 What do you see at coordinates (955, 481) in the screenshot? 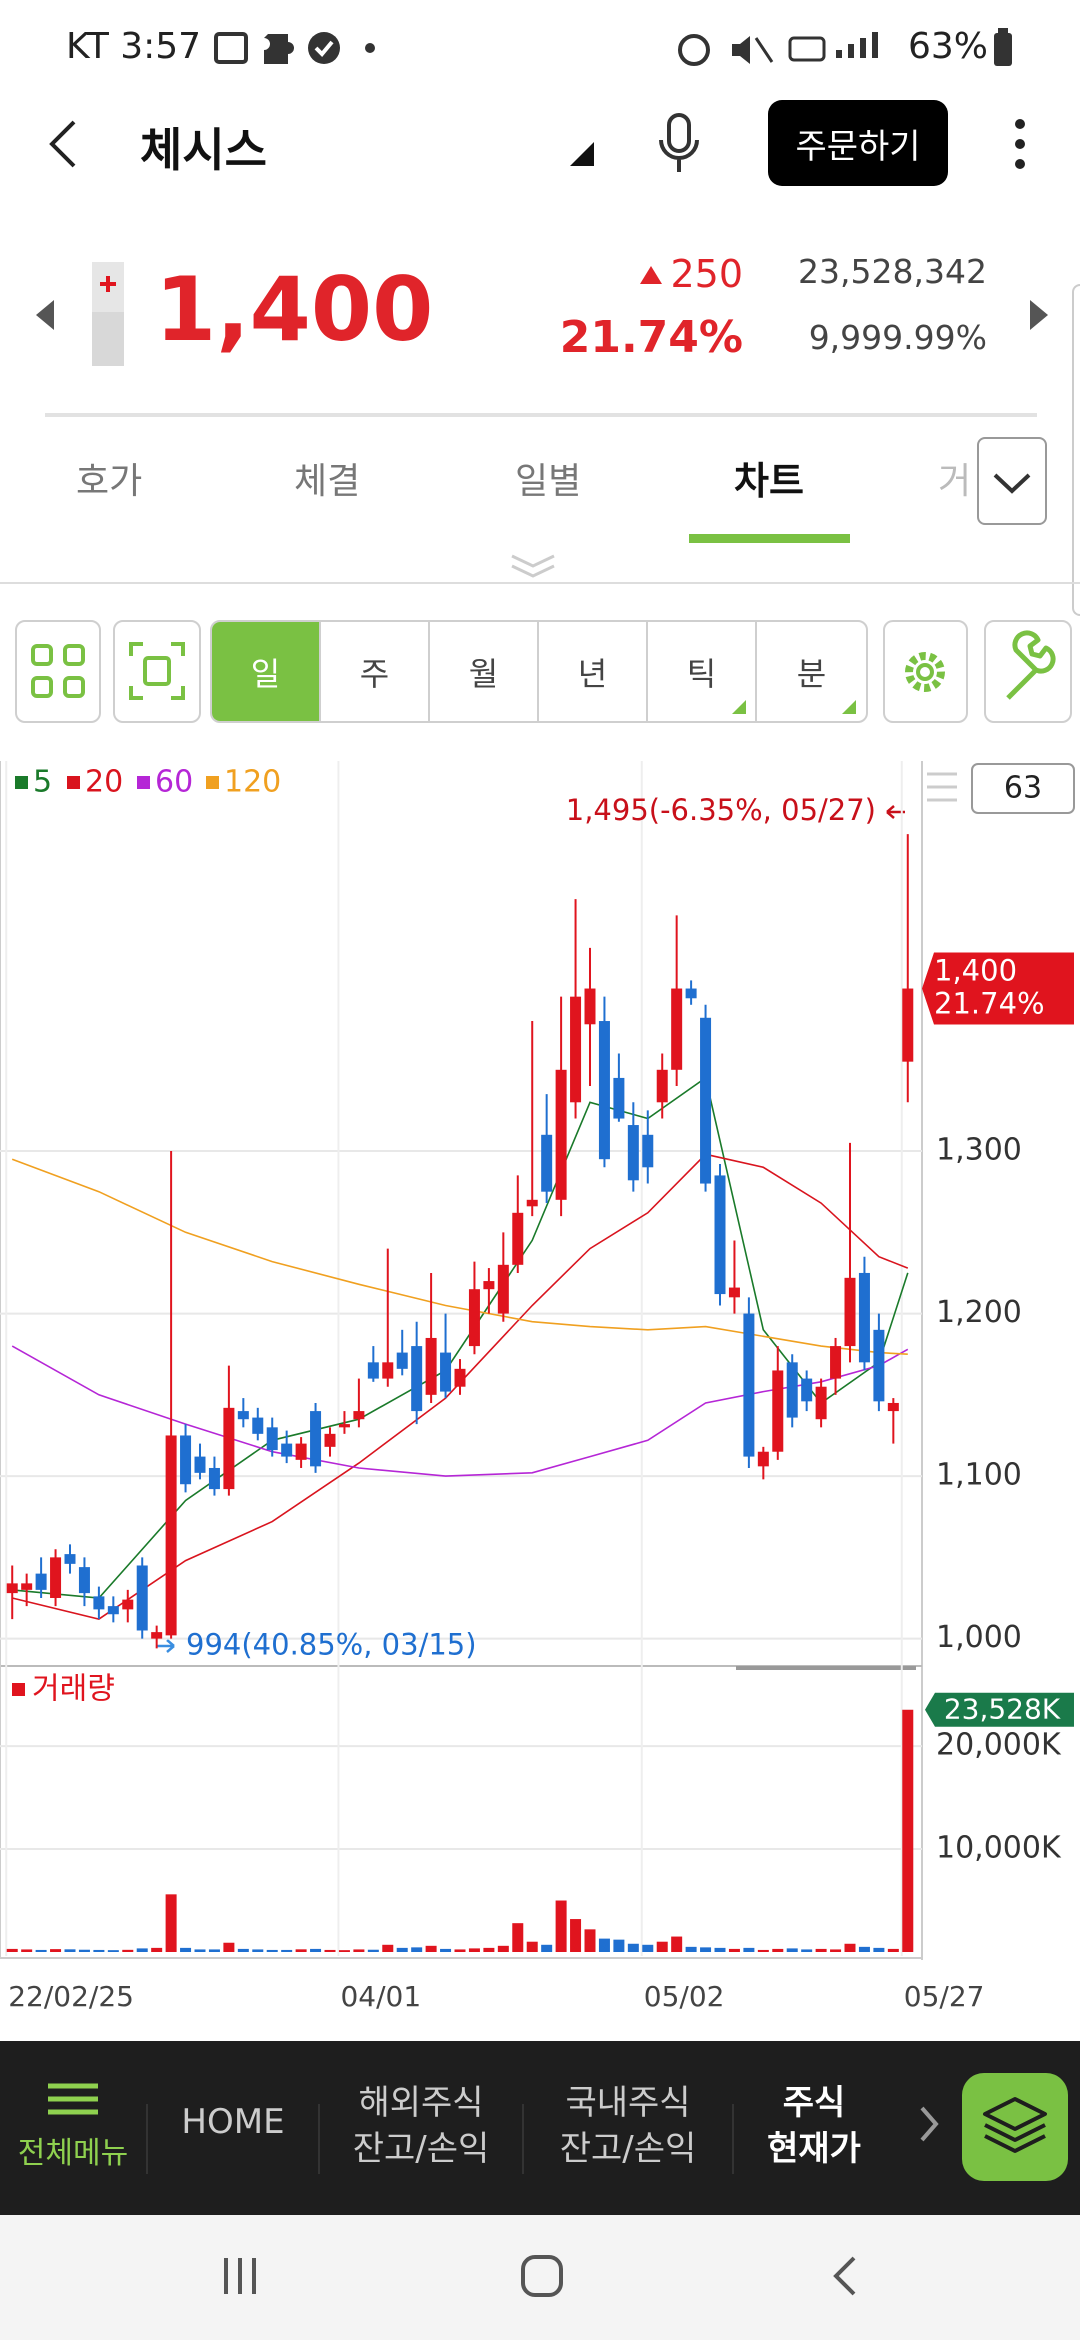
I see `tab: 거` at bounding box center [955, 481].